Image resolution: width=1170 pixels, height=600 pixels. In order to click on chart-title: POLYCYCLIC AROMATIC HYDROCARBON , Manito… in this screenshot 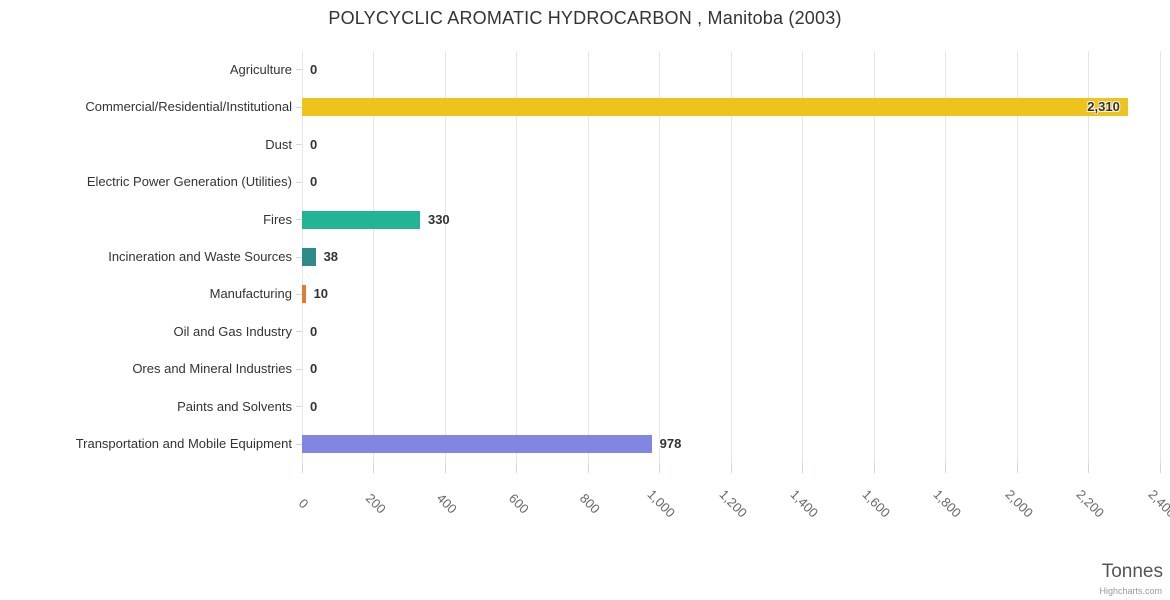, I will do `click(585, 18)`.